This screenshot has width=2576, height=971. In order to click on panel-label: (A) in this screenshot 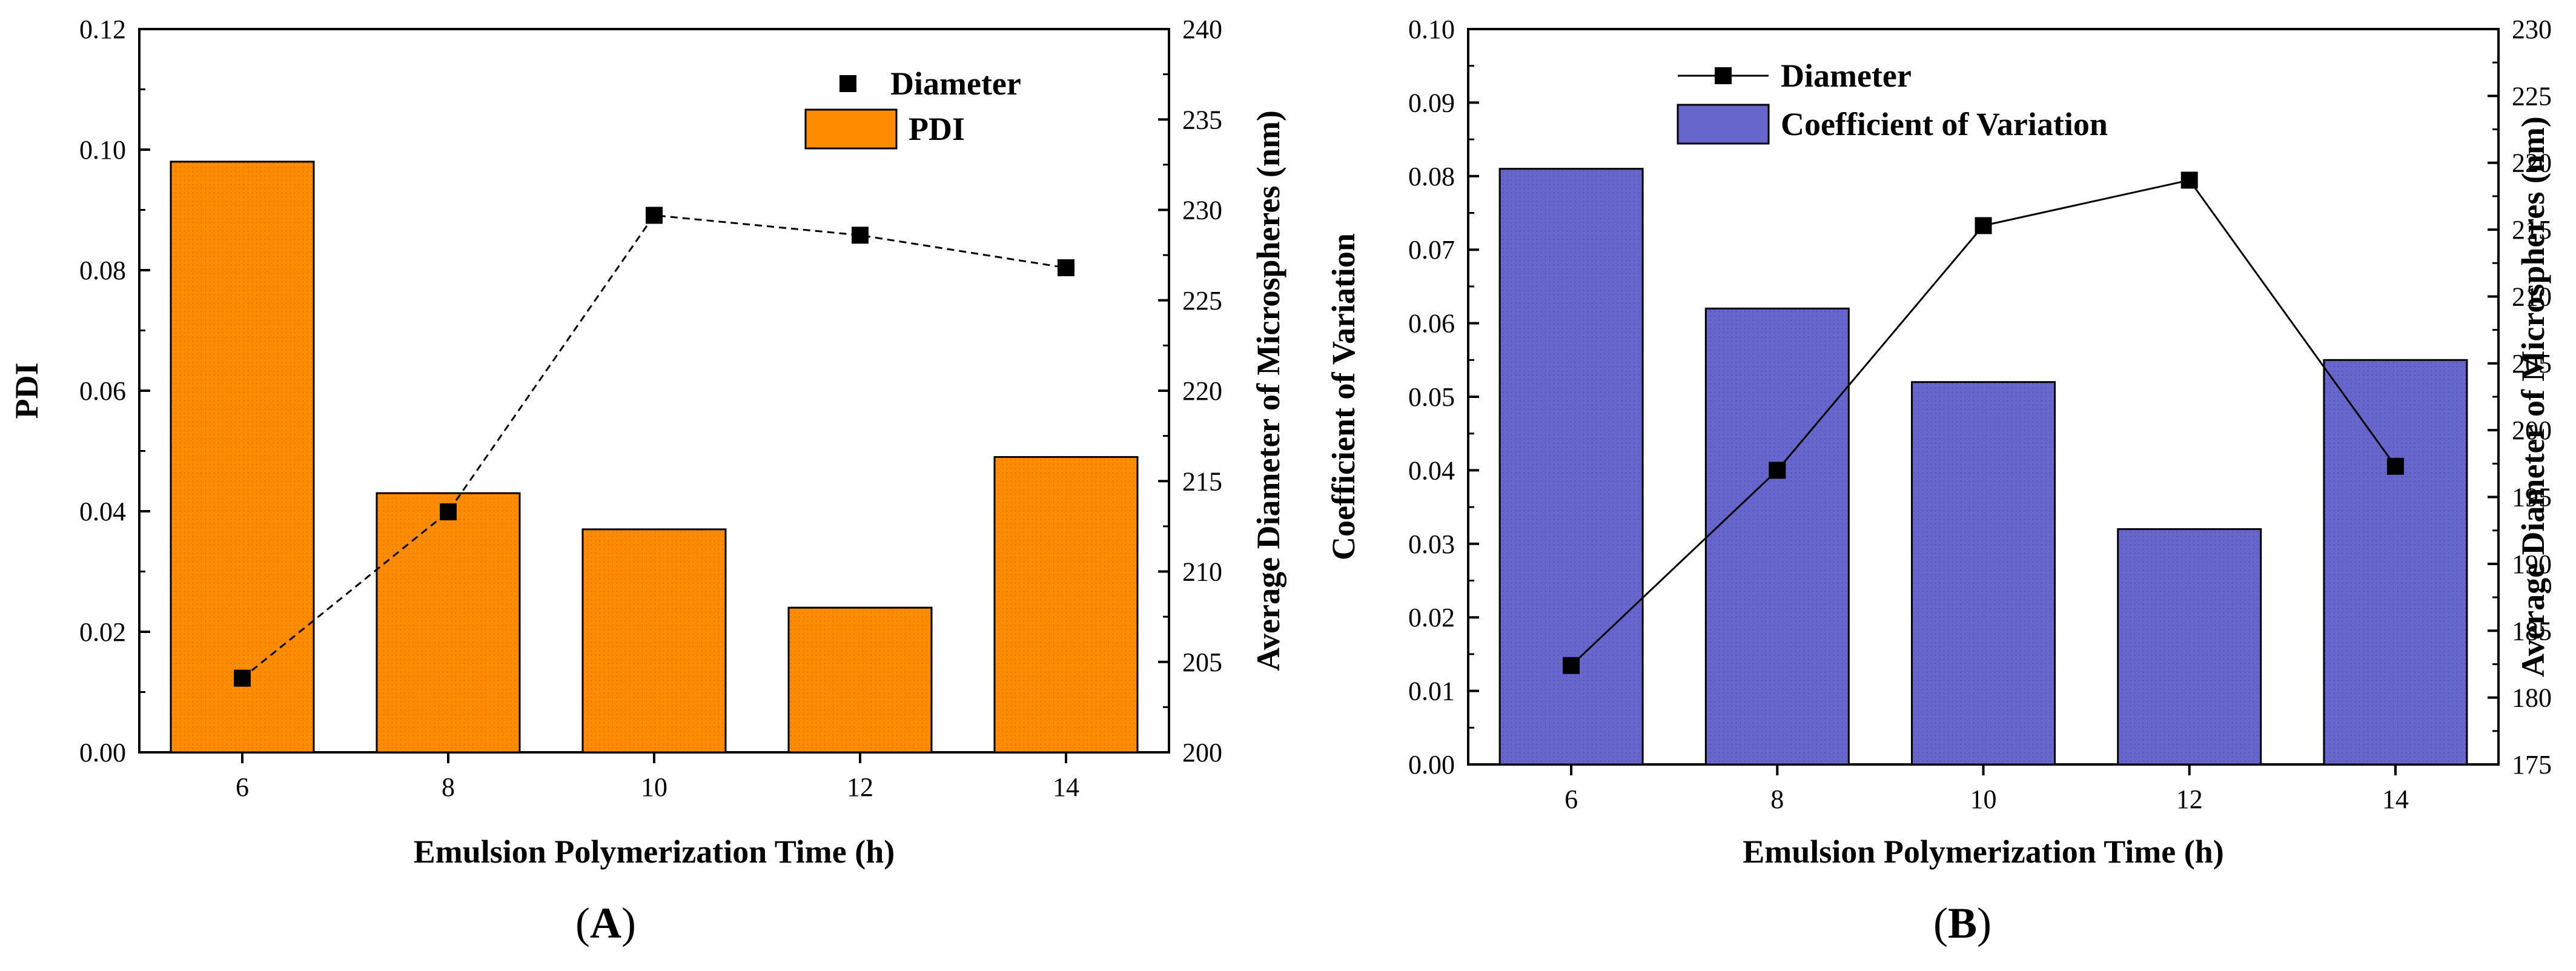, I will do `click(605, 923)`.